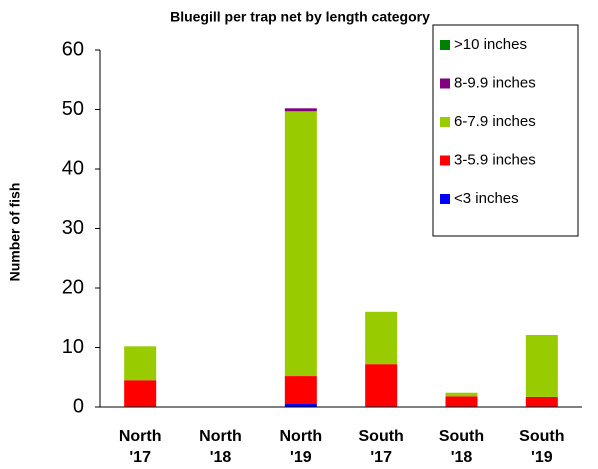  I want to click on y-tick-label: 0, so click(78, 406).